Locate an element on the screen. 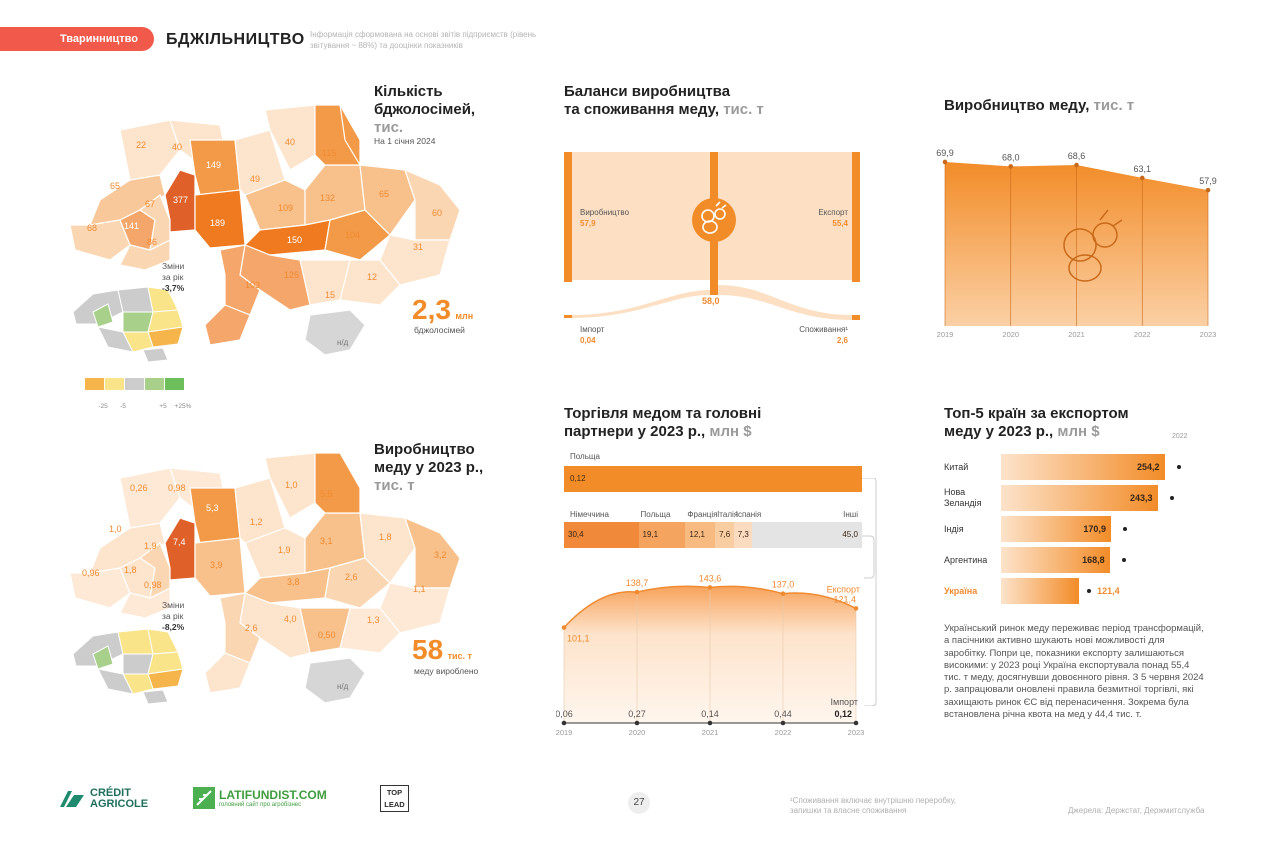 The image size is (1280, 842). svg-text: 0,26 is located at coordinates (139, 488).